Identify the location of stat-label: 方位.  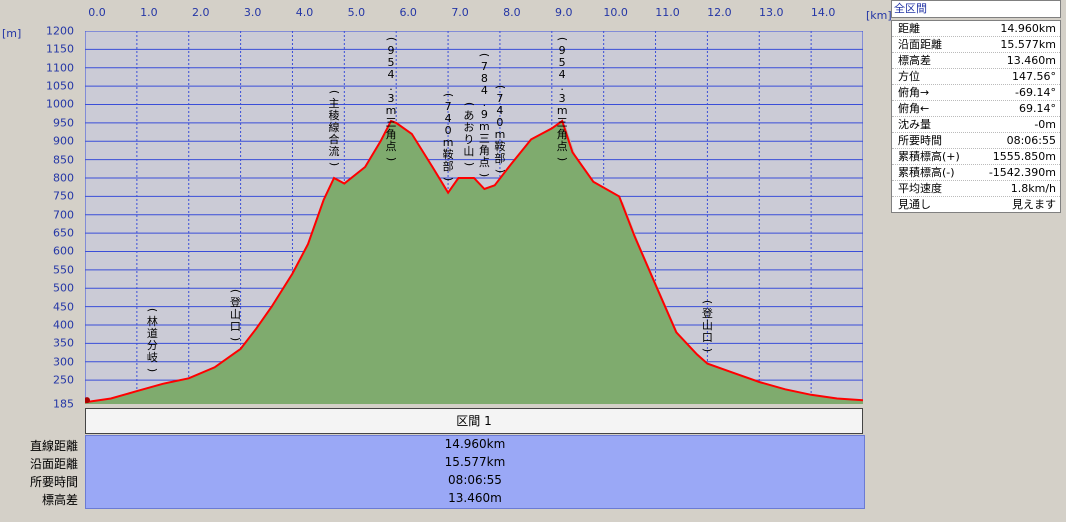
(909, 76).